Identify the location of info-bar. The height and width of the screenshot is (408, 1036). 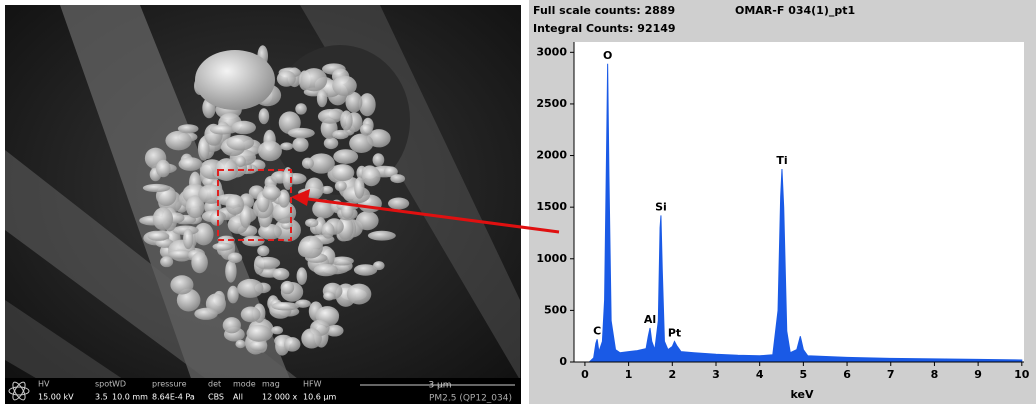
(263, 391).